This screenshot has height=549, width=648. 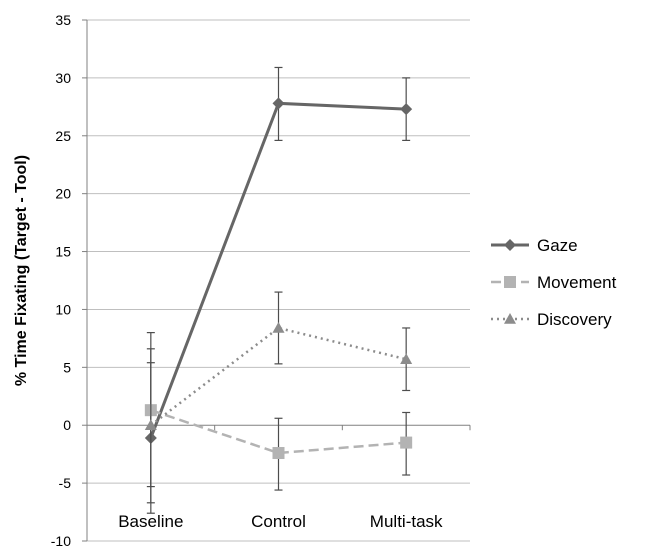 What do you see at coordinates (63, 136) in the screenshot?
I see `y-tick-label: 25` at bounding box center [63, 136].